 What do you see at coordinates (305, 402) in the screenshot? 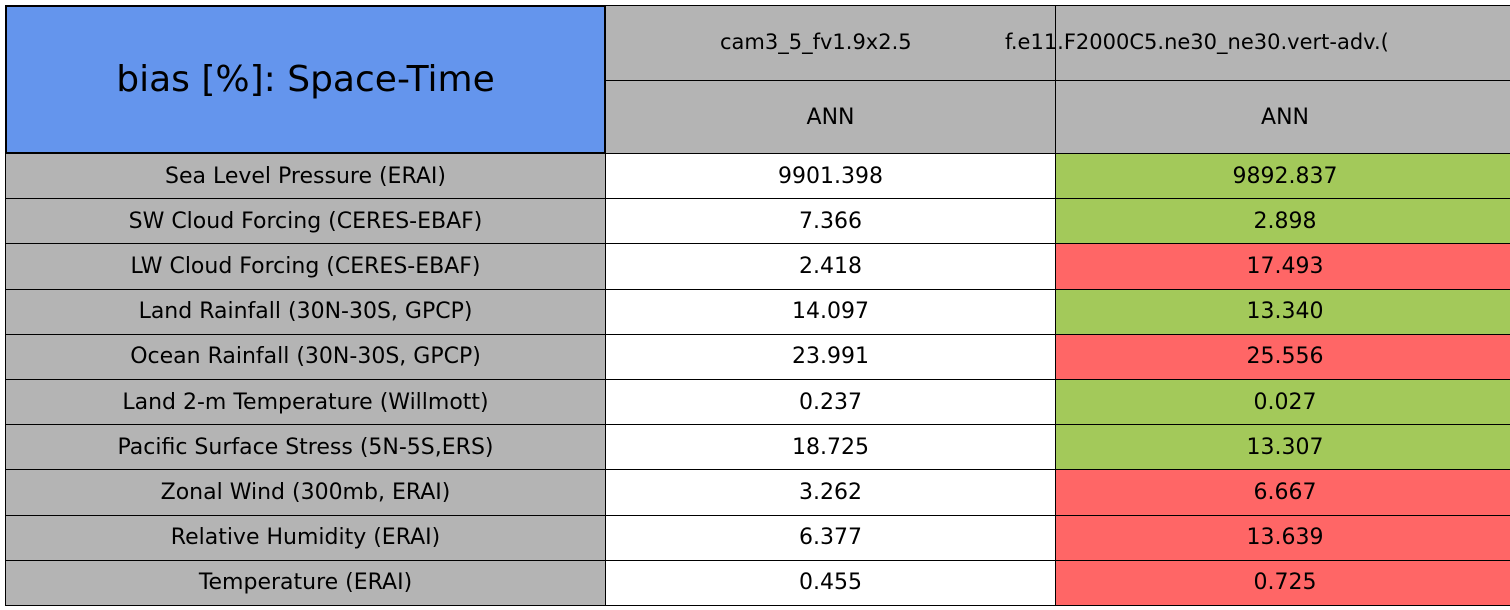
I see `row-label: Land 2-m Temperature (Willmott)` at bounding box center [305, 402].